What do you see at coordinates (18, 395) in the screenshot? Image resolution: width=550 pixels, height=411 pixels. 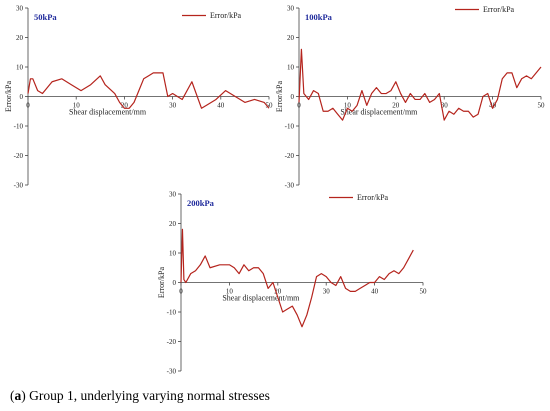 I see `caption-letter: a` at bounding box center [18, 395].